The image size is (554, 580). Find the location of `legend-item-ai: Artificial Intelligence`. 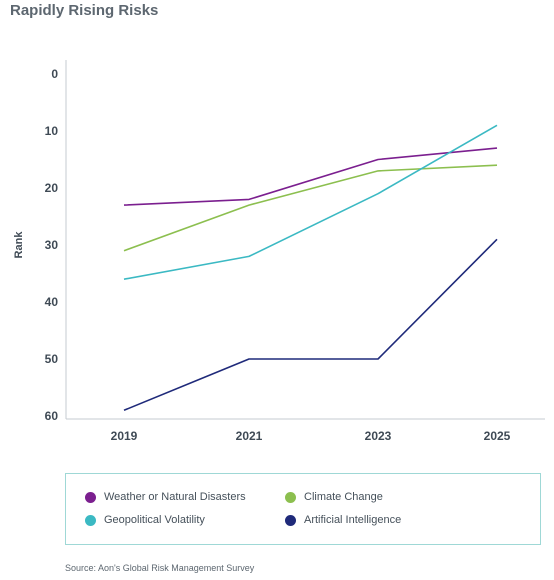

legend-item-ai: Artificial Intelligence is located at coordinates (343, 520).